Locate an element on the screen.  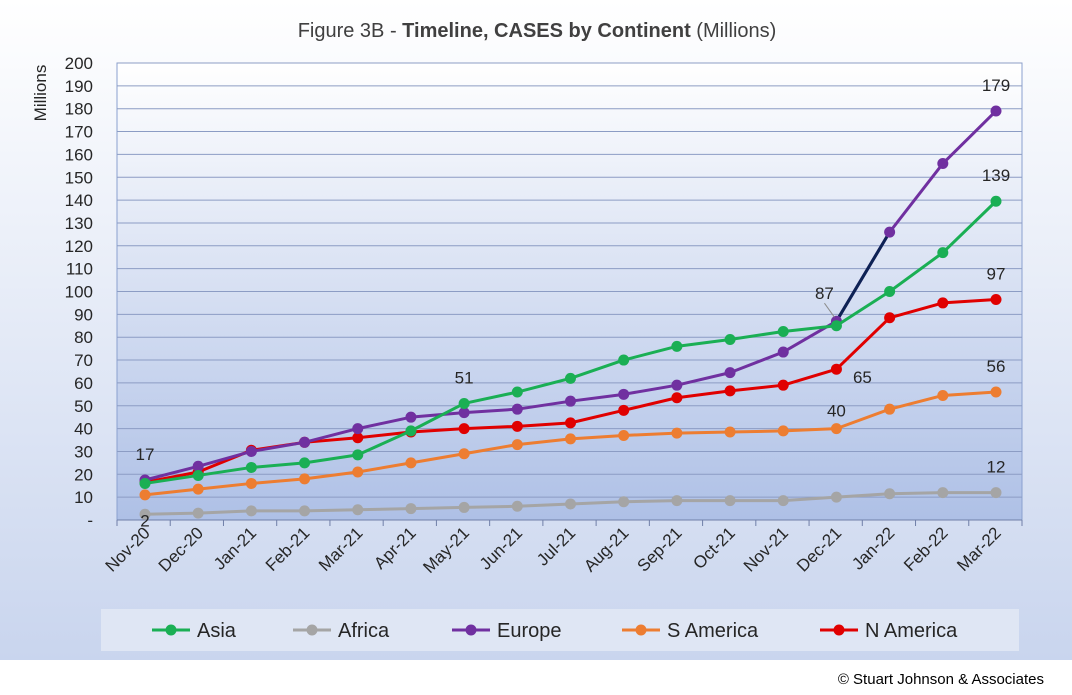
legend-item-africa: Africa is located at coordinates (341, 631).